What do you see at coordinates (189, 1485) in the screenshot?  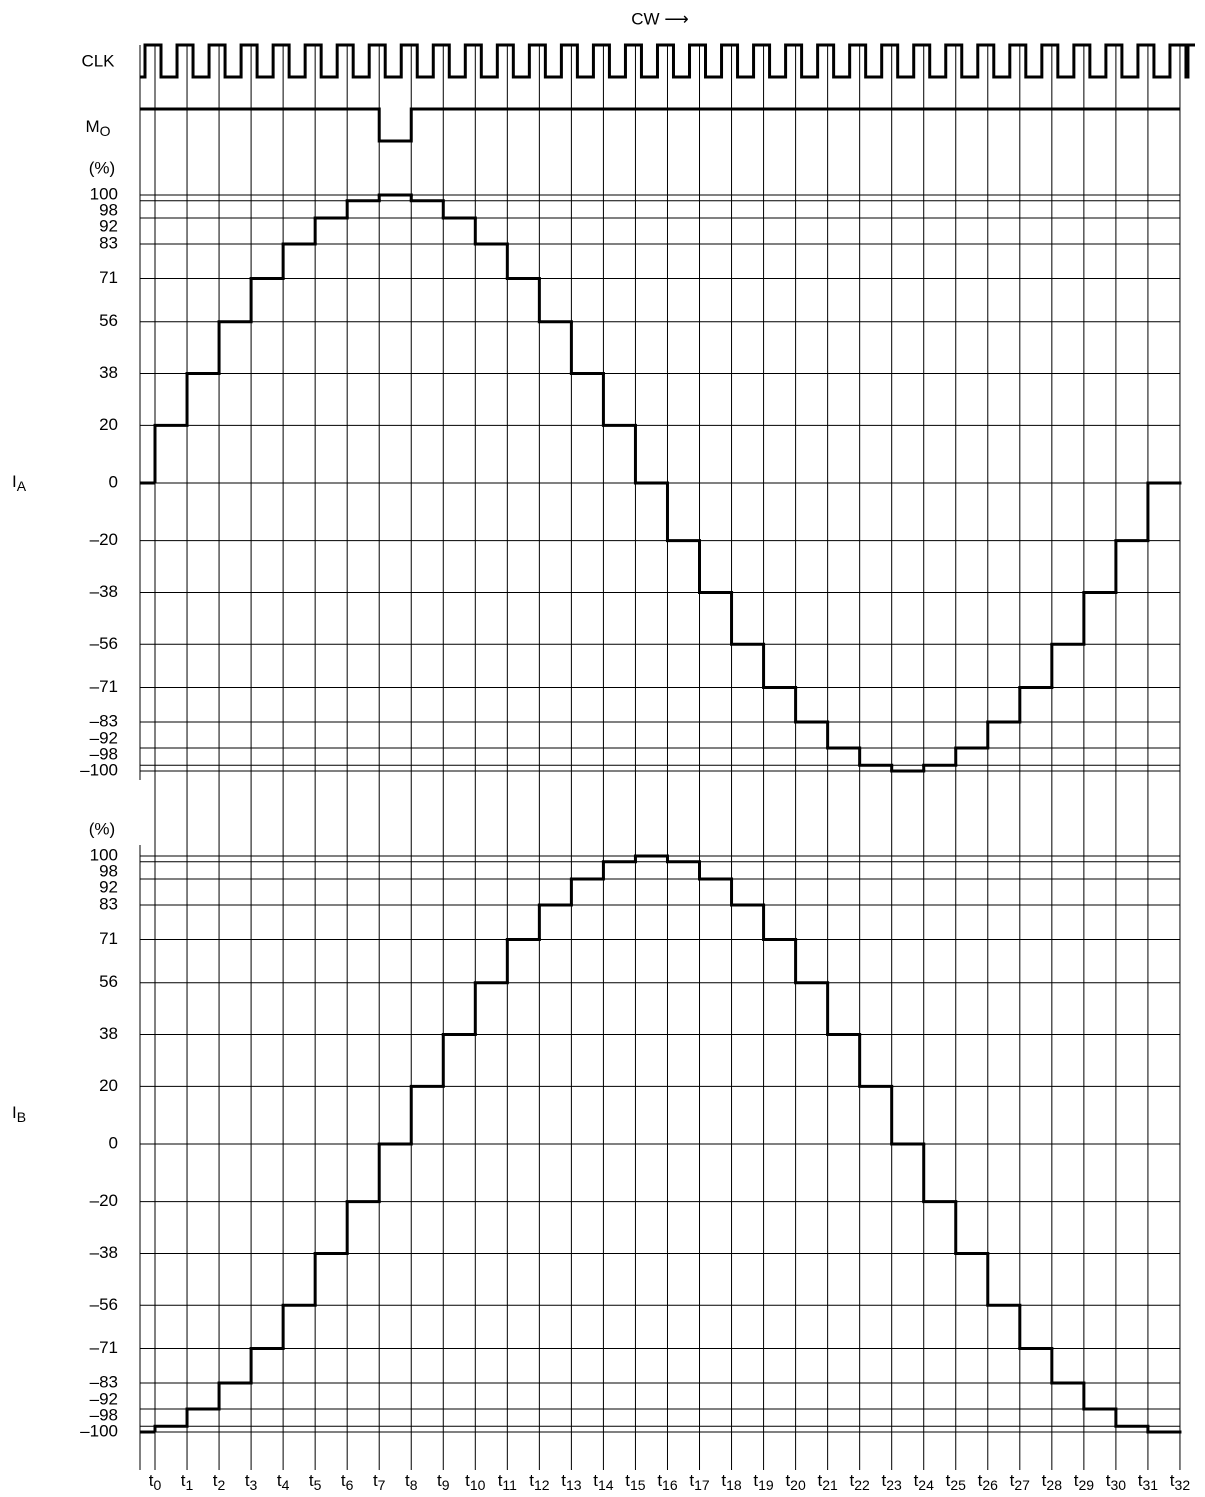 I see `time-sub: 1` at bounding box center [189, 1485].